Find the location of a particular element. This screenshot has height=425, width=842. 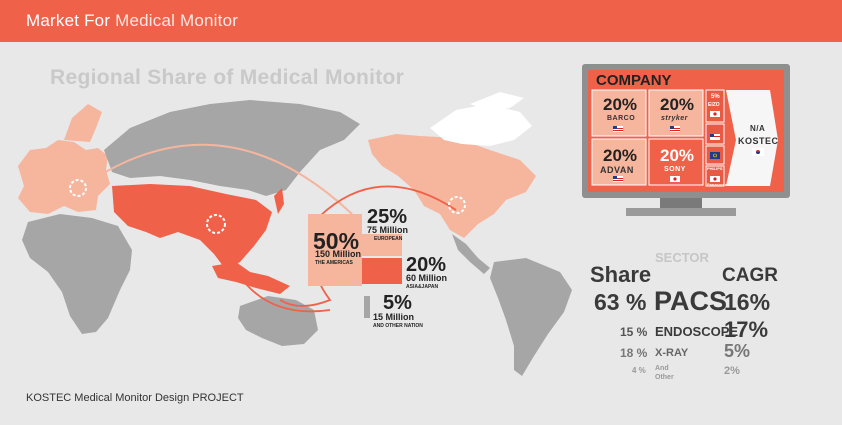

asia-marker is located at coordinates (216, 224).